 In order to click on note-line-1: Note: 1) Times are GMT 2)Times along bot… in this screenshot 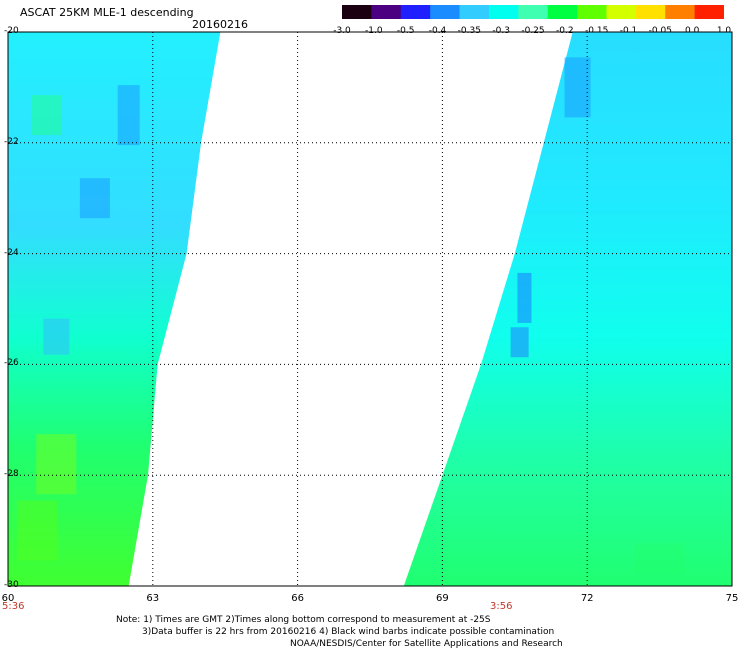, I will do `click(303, 620)`.